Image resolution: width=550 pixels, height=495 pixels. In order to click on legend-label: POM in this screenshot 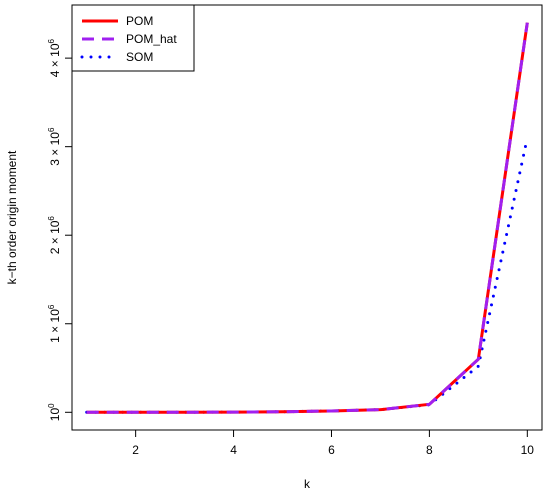, I will do `click(139, 21)`.